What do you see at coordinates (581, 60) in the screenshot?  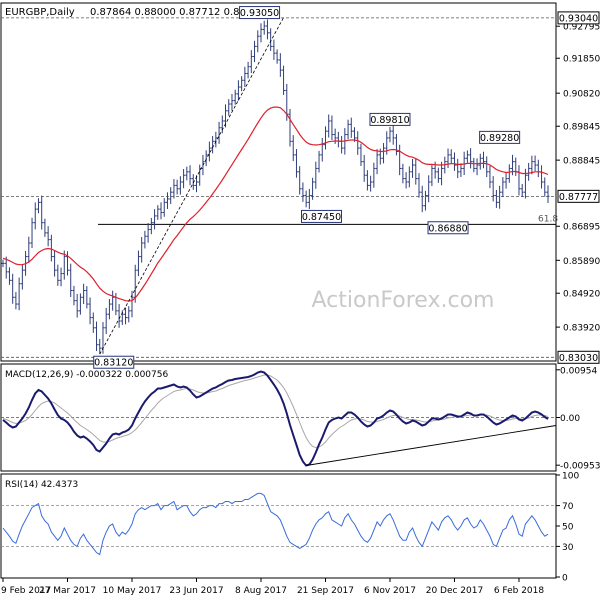 I see `price-y-tick-label: 0.91850` at bounding box center [581, 60].